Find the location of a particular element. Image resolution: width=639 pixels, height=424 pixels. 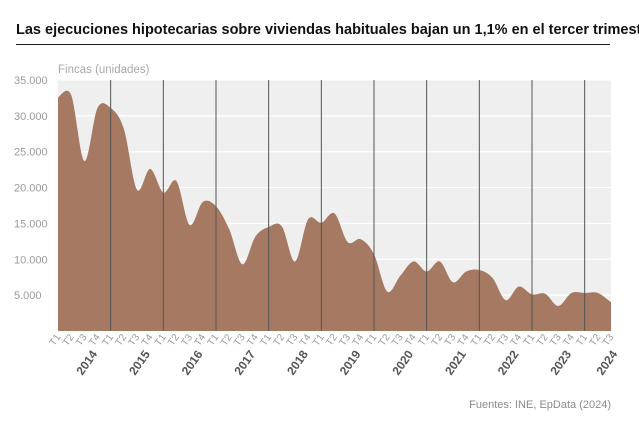

y-tick-label: 5.000 is located at coordinates (28, 296).